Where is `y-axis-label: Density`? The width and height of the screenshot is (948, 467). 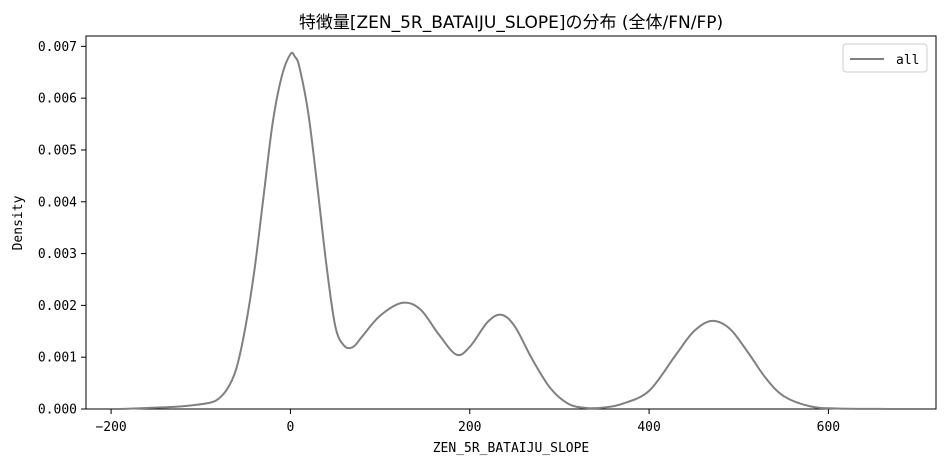
y-axis-label: Density is located at coordinates (18, 222).